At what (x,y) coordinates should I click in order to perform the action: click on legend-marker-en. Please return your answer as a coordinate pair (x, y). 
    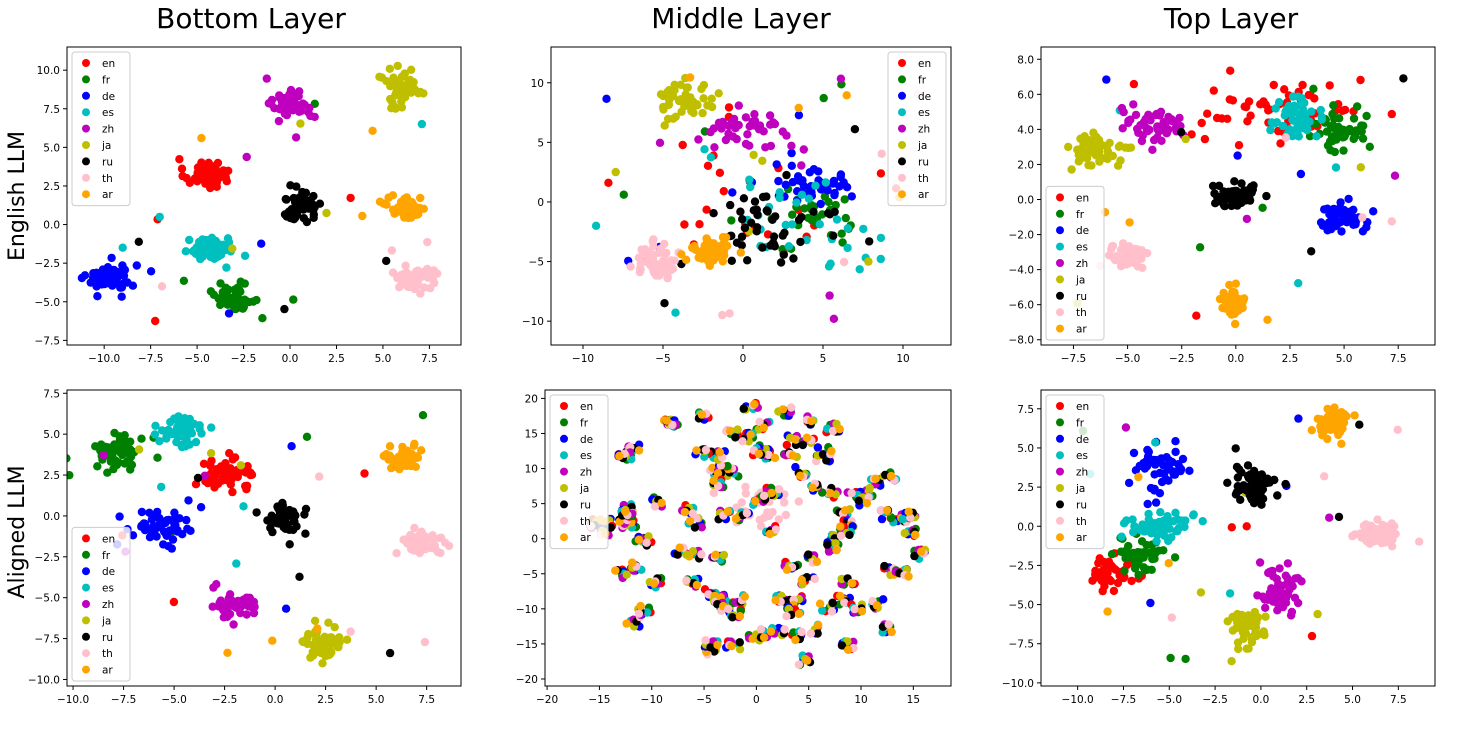
    Looking at the image, I should click on (902, 63).